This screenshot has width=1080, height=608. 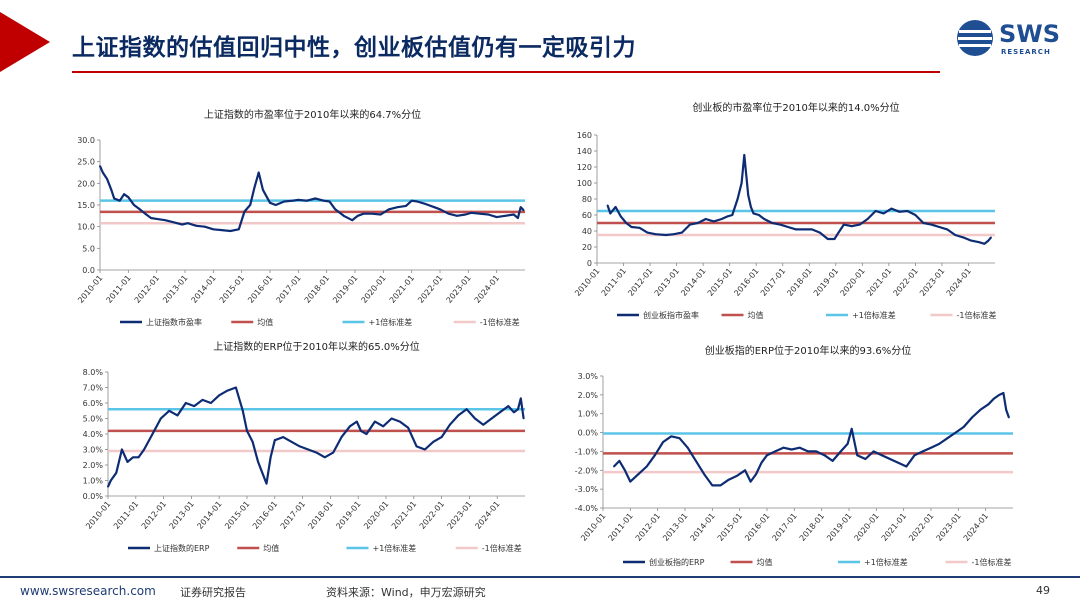 I want to click on y-tick-label: 0.0%, so click(x=588, y=433).